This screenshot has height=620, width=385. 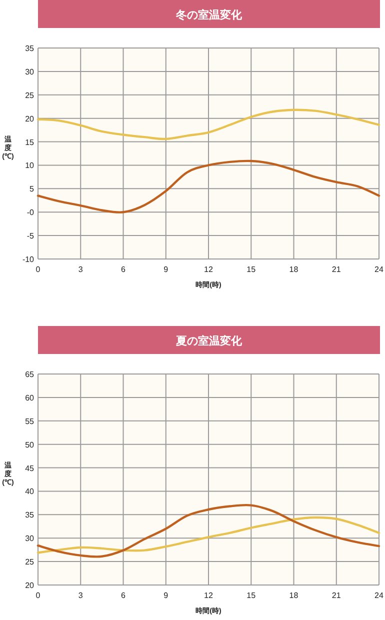 What do you see at coordinates (30, 142) in the screenshot?
I see `y-tick-label: 15` at bounding box center [30, 142].